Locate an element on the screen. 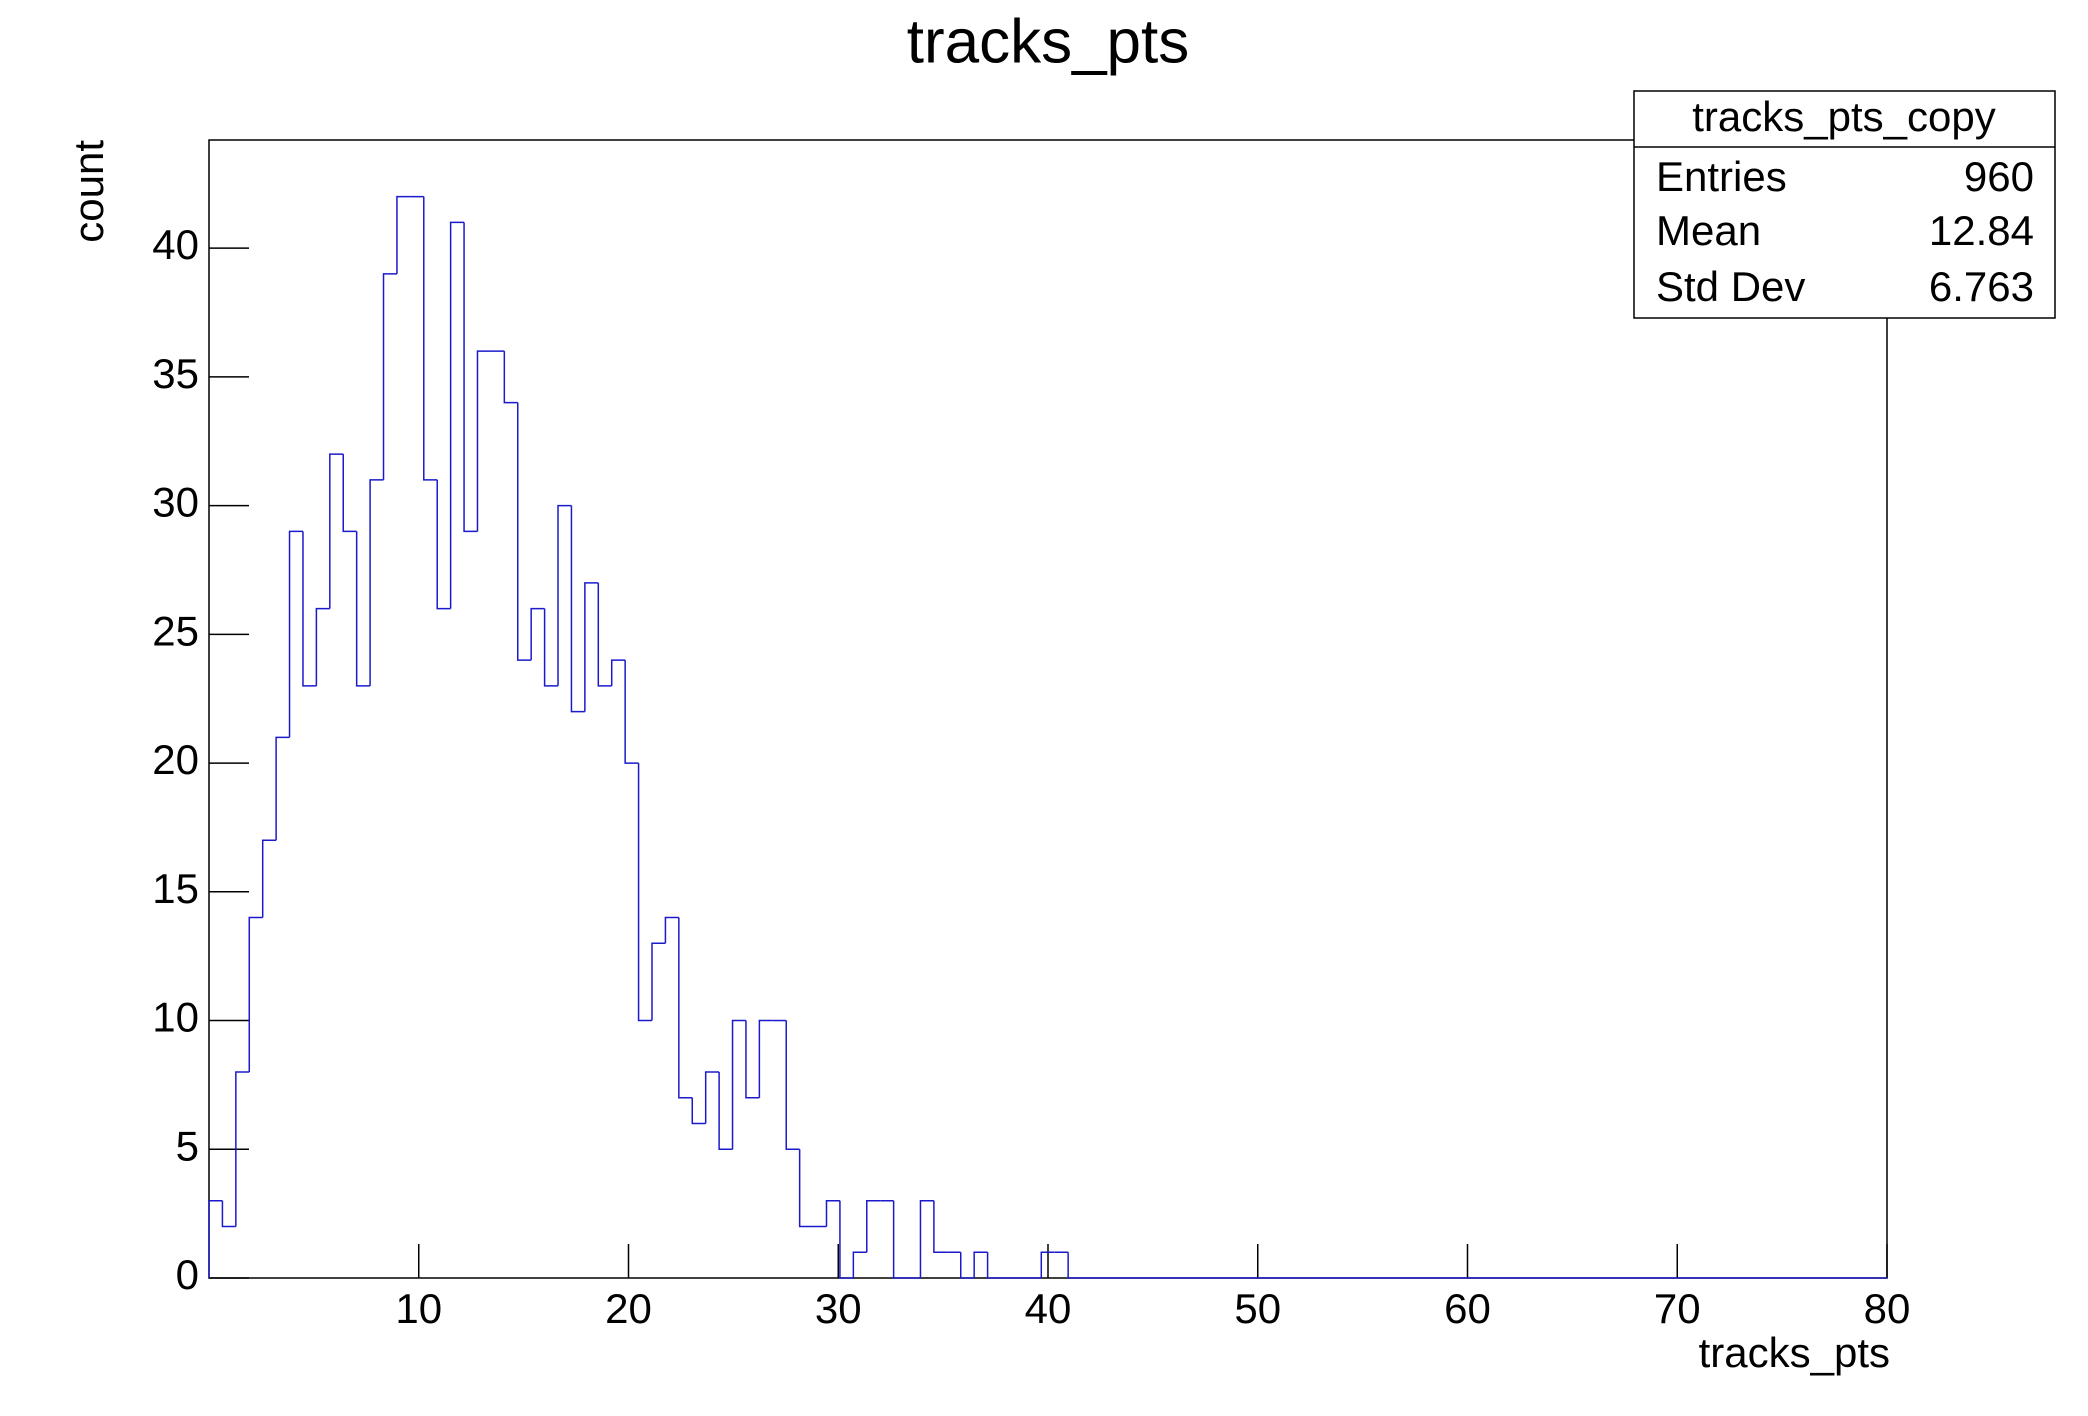 The height and width of the screenshot is (1416, 2088). x-tick-label: 10 is located at coordinates (418, 1308).